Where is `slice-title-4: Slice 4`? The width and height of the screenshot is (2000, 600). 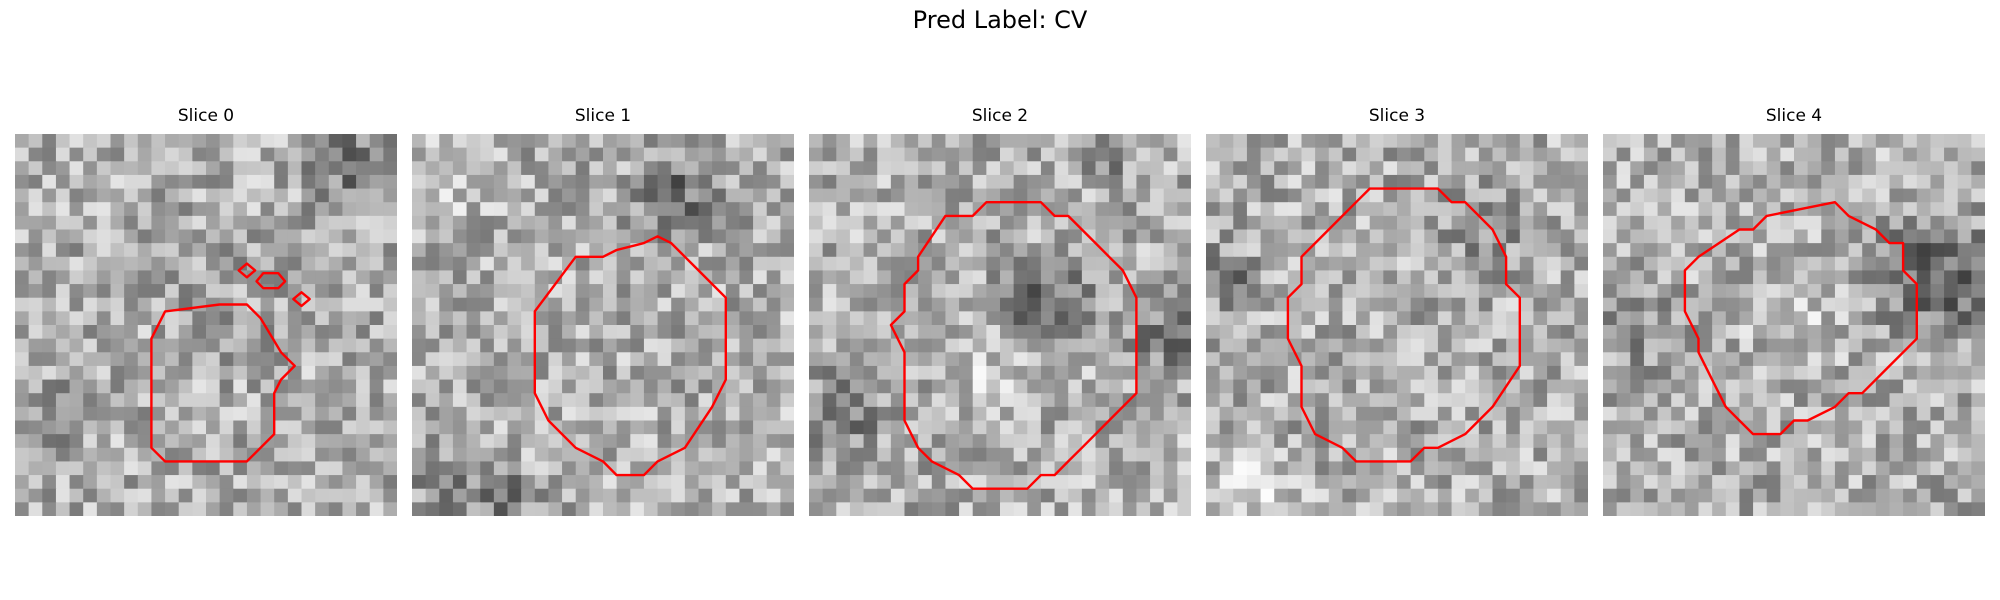 slice-title-4: Slice 4 is located at coordinates (1794, 116).